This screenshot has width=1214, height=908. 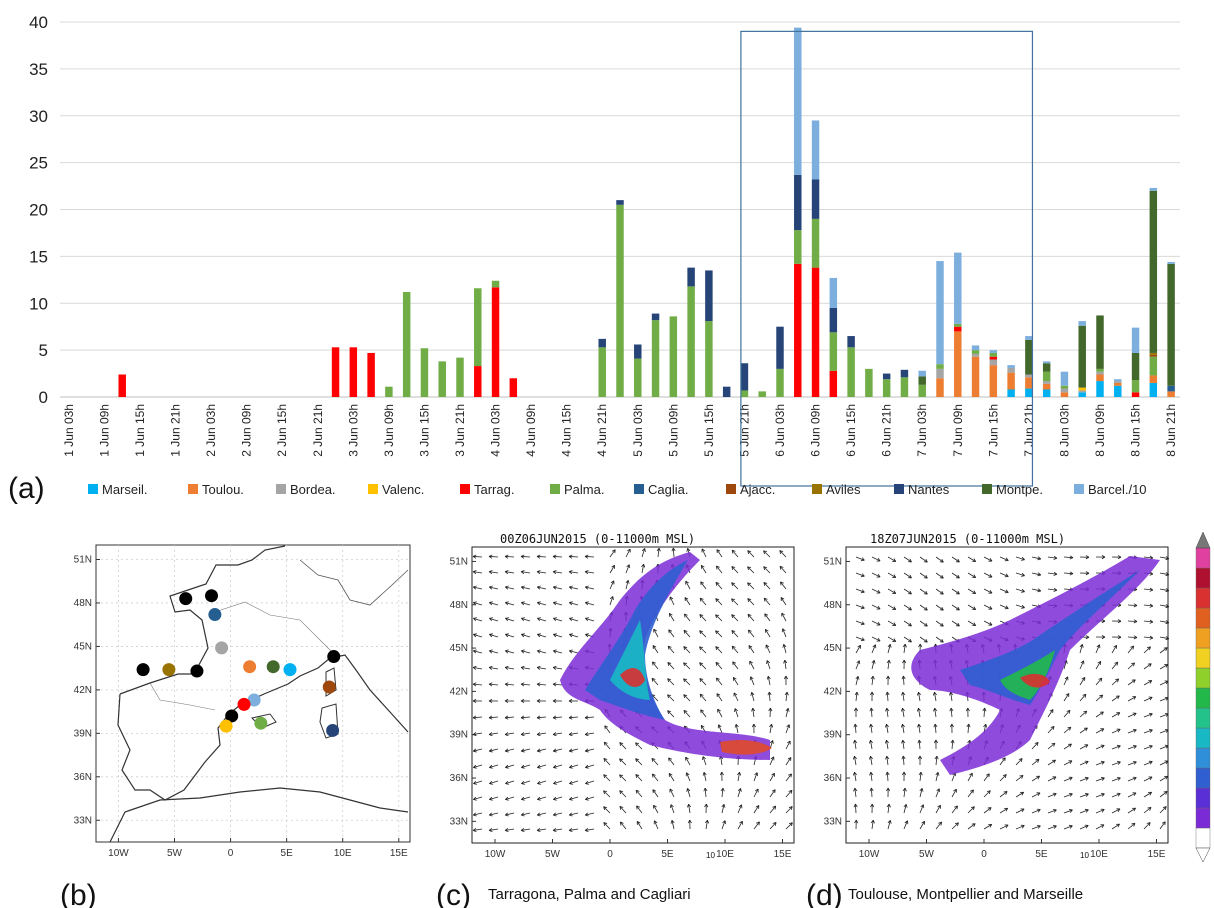 I want to click on lon-tick: 5W, so click(x=553, y=854).